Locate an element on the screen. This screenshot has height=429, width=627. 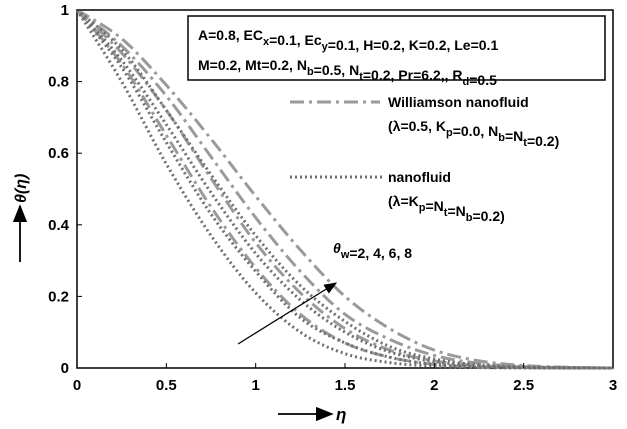
x-tick-label: 3 is located at coordinates (613, 385).